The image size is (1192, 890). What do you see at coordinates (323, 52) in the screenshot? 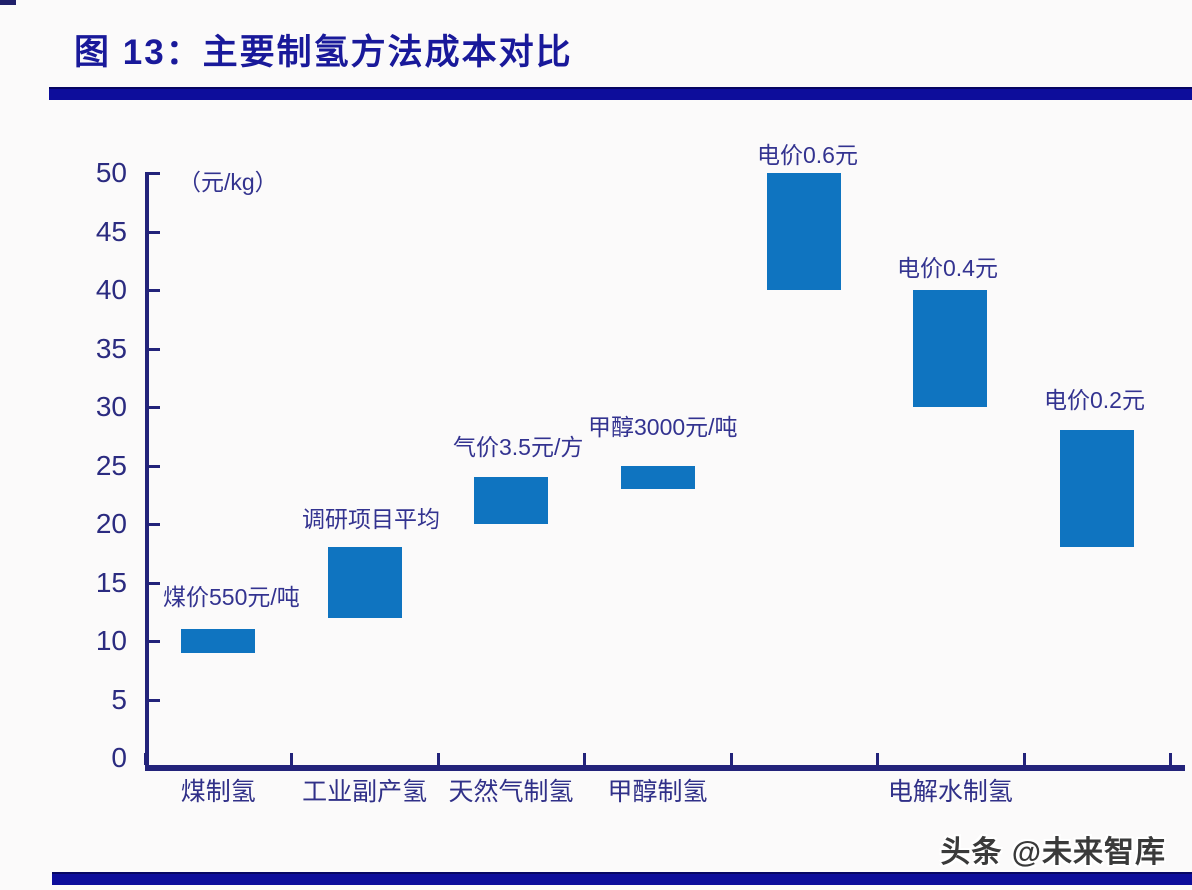
I see `chart-title: 图 13：主要制氢方法成本对比` at bounding box center [323, 52].